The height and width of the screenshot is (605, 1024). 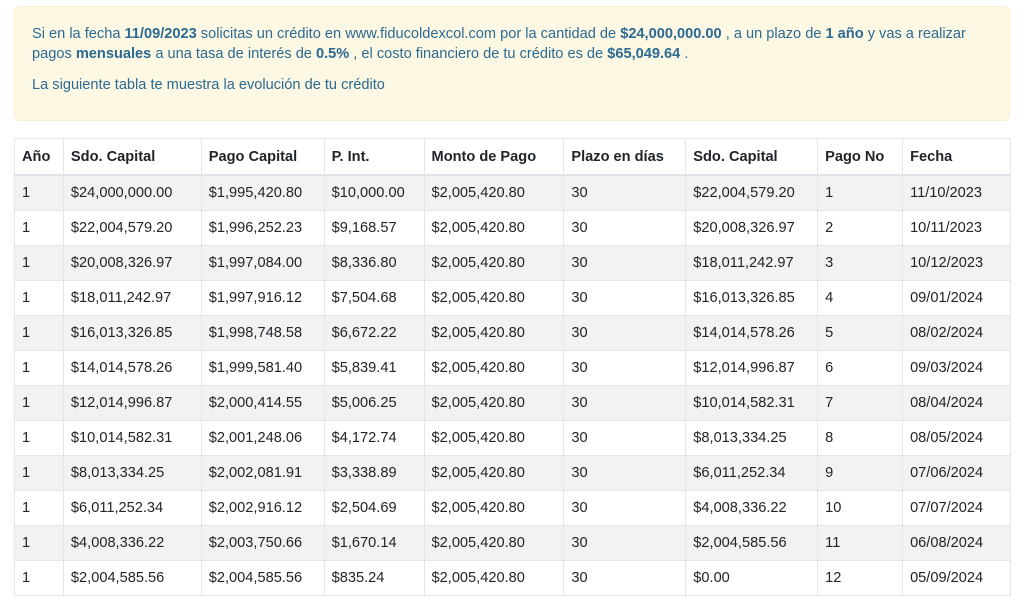 I want to click on cell-saldo-capital-final: $22,004,579.20, so click(x=752, y=192).